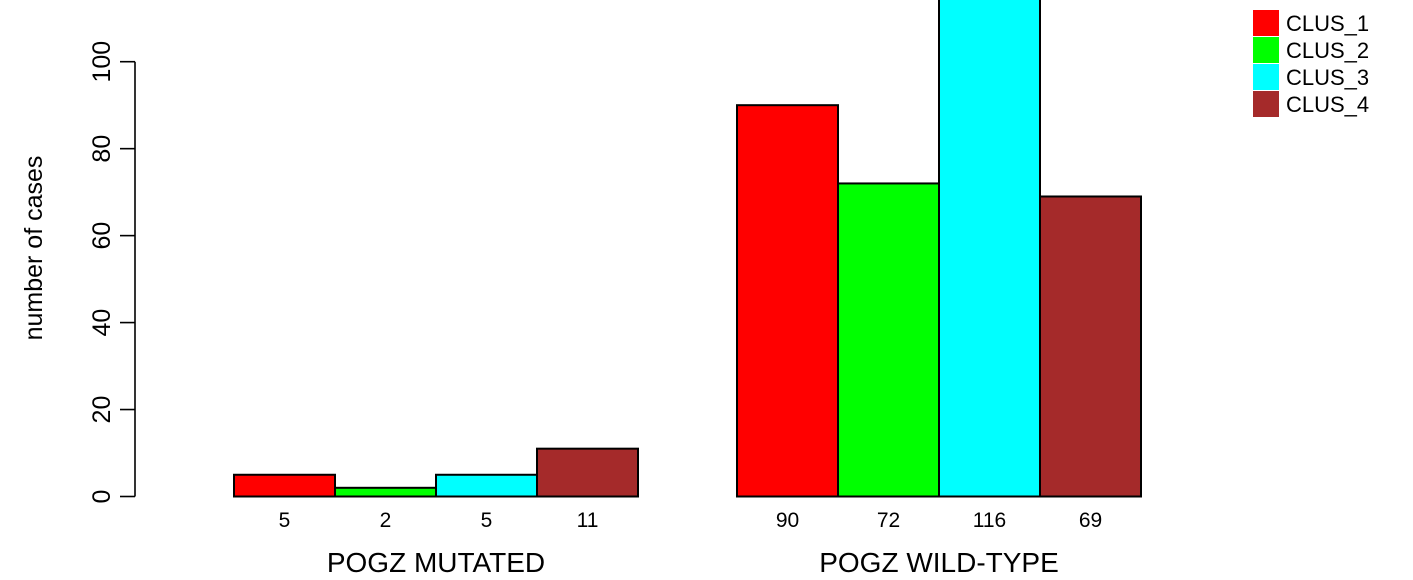 The height and width of the screenshot is (580, 1413). What do you see at coordinates (1327, 104) in the screenshot?
I see `legend-label-clus_4: CLUS_4` at bounding box center [1327, 104].